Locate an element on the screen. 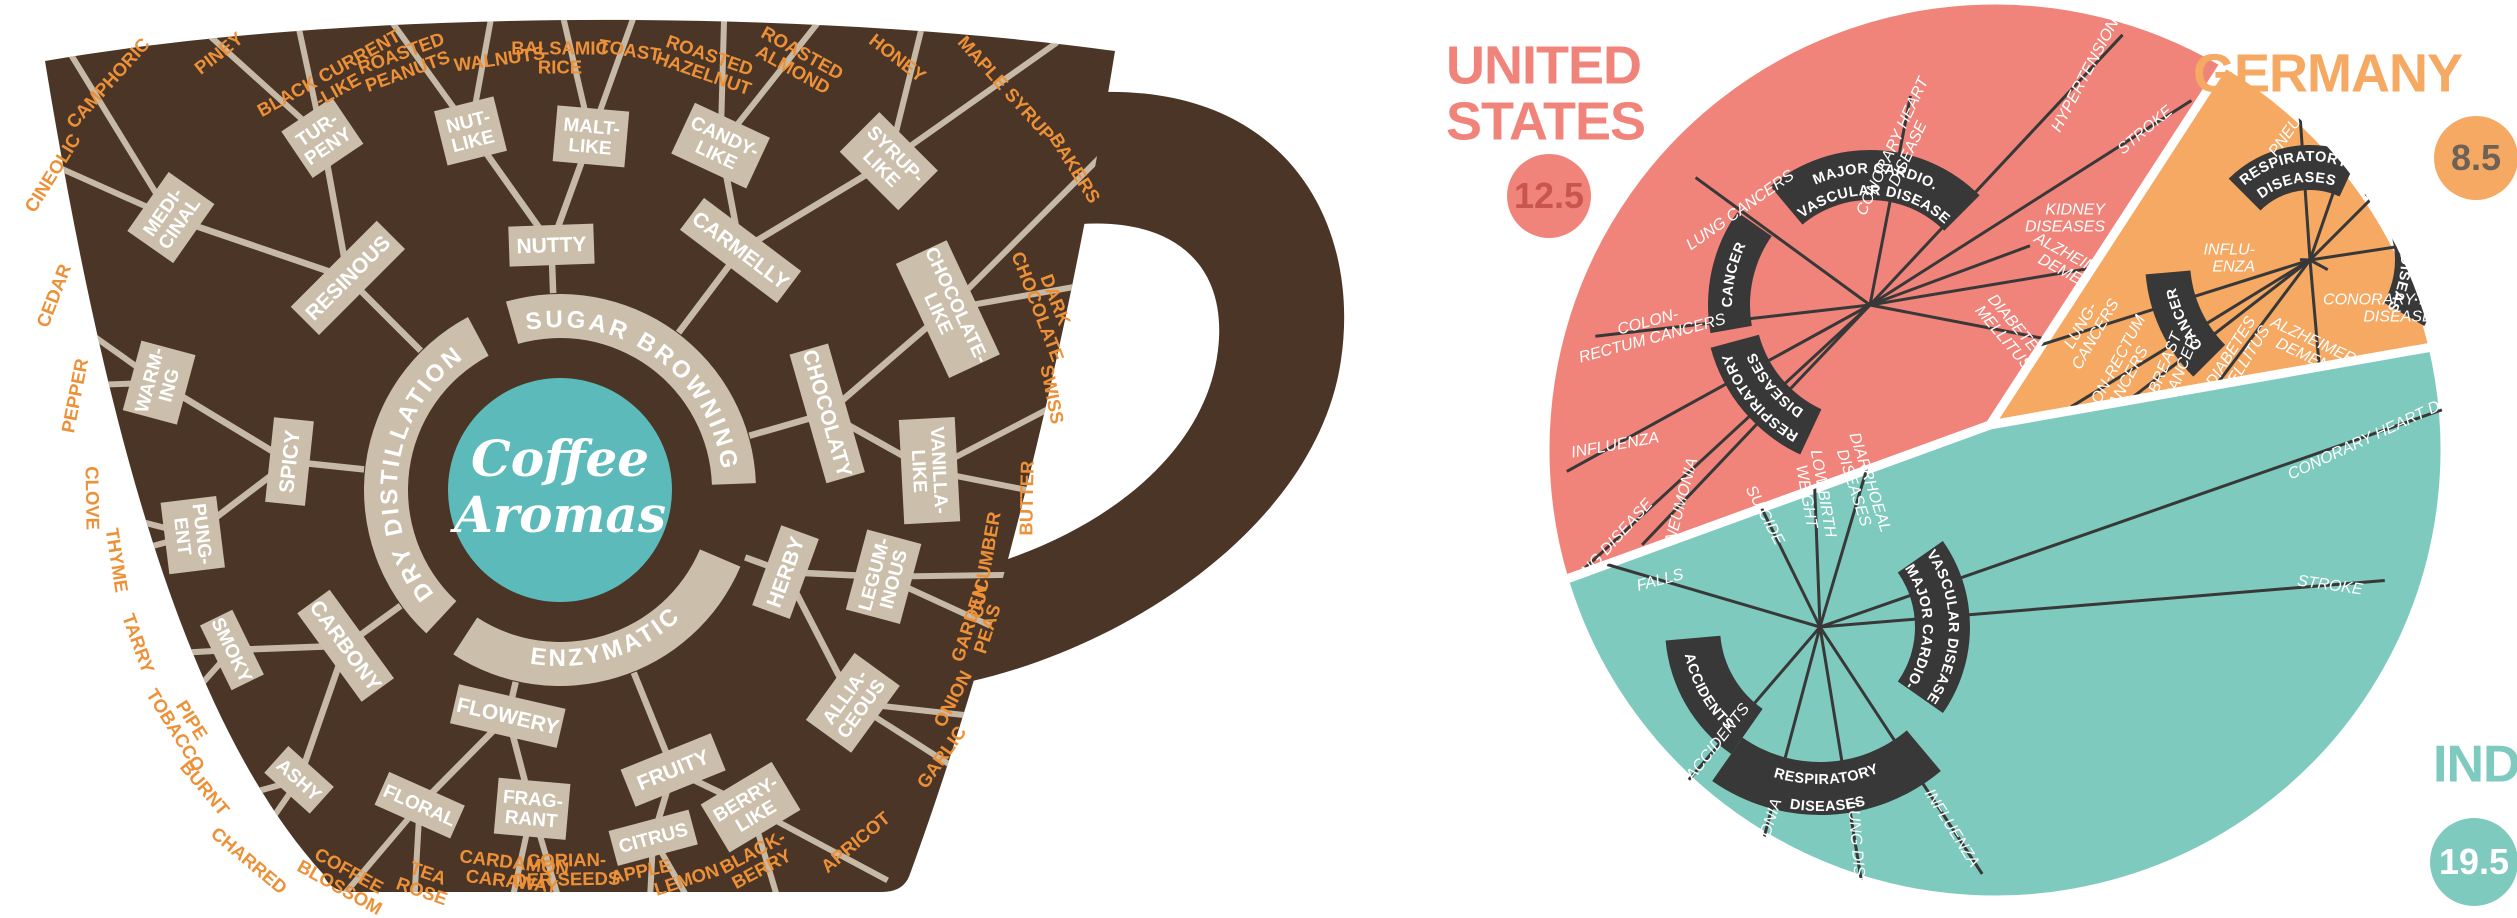 This screenshot has width=2517, height=918. connector-line is located at coordinates (259, 247).